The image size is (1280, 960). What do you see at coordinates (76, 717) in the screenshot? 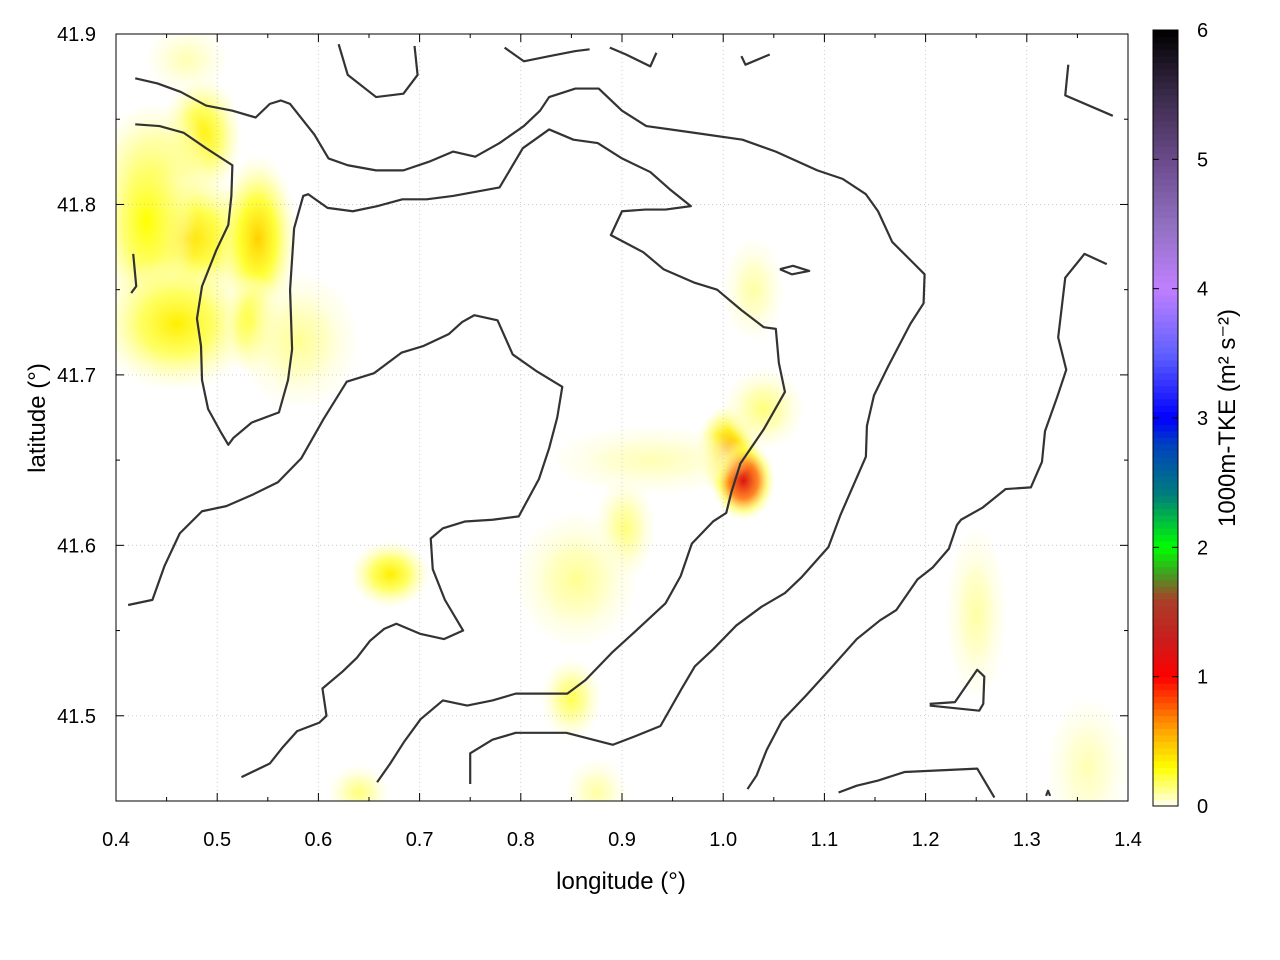
I see `y-tick-label: 41.5` at bounding box center [76, 717].